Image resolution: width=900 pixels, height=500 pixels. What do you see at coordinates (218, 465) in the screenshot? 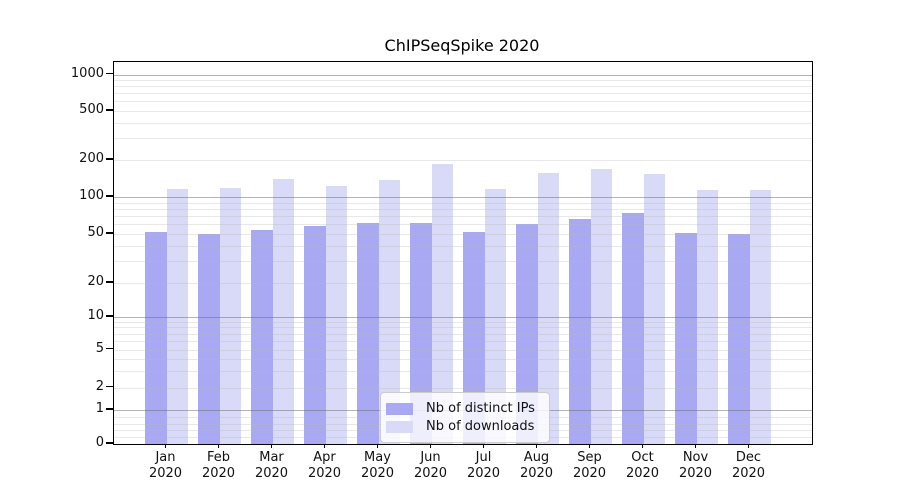
I see `x-tick-label: Feb 2020` at bounding box center [218, 465].